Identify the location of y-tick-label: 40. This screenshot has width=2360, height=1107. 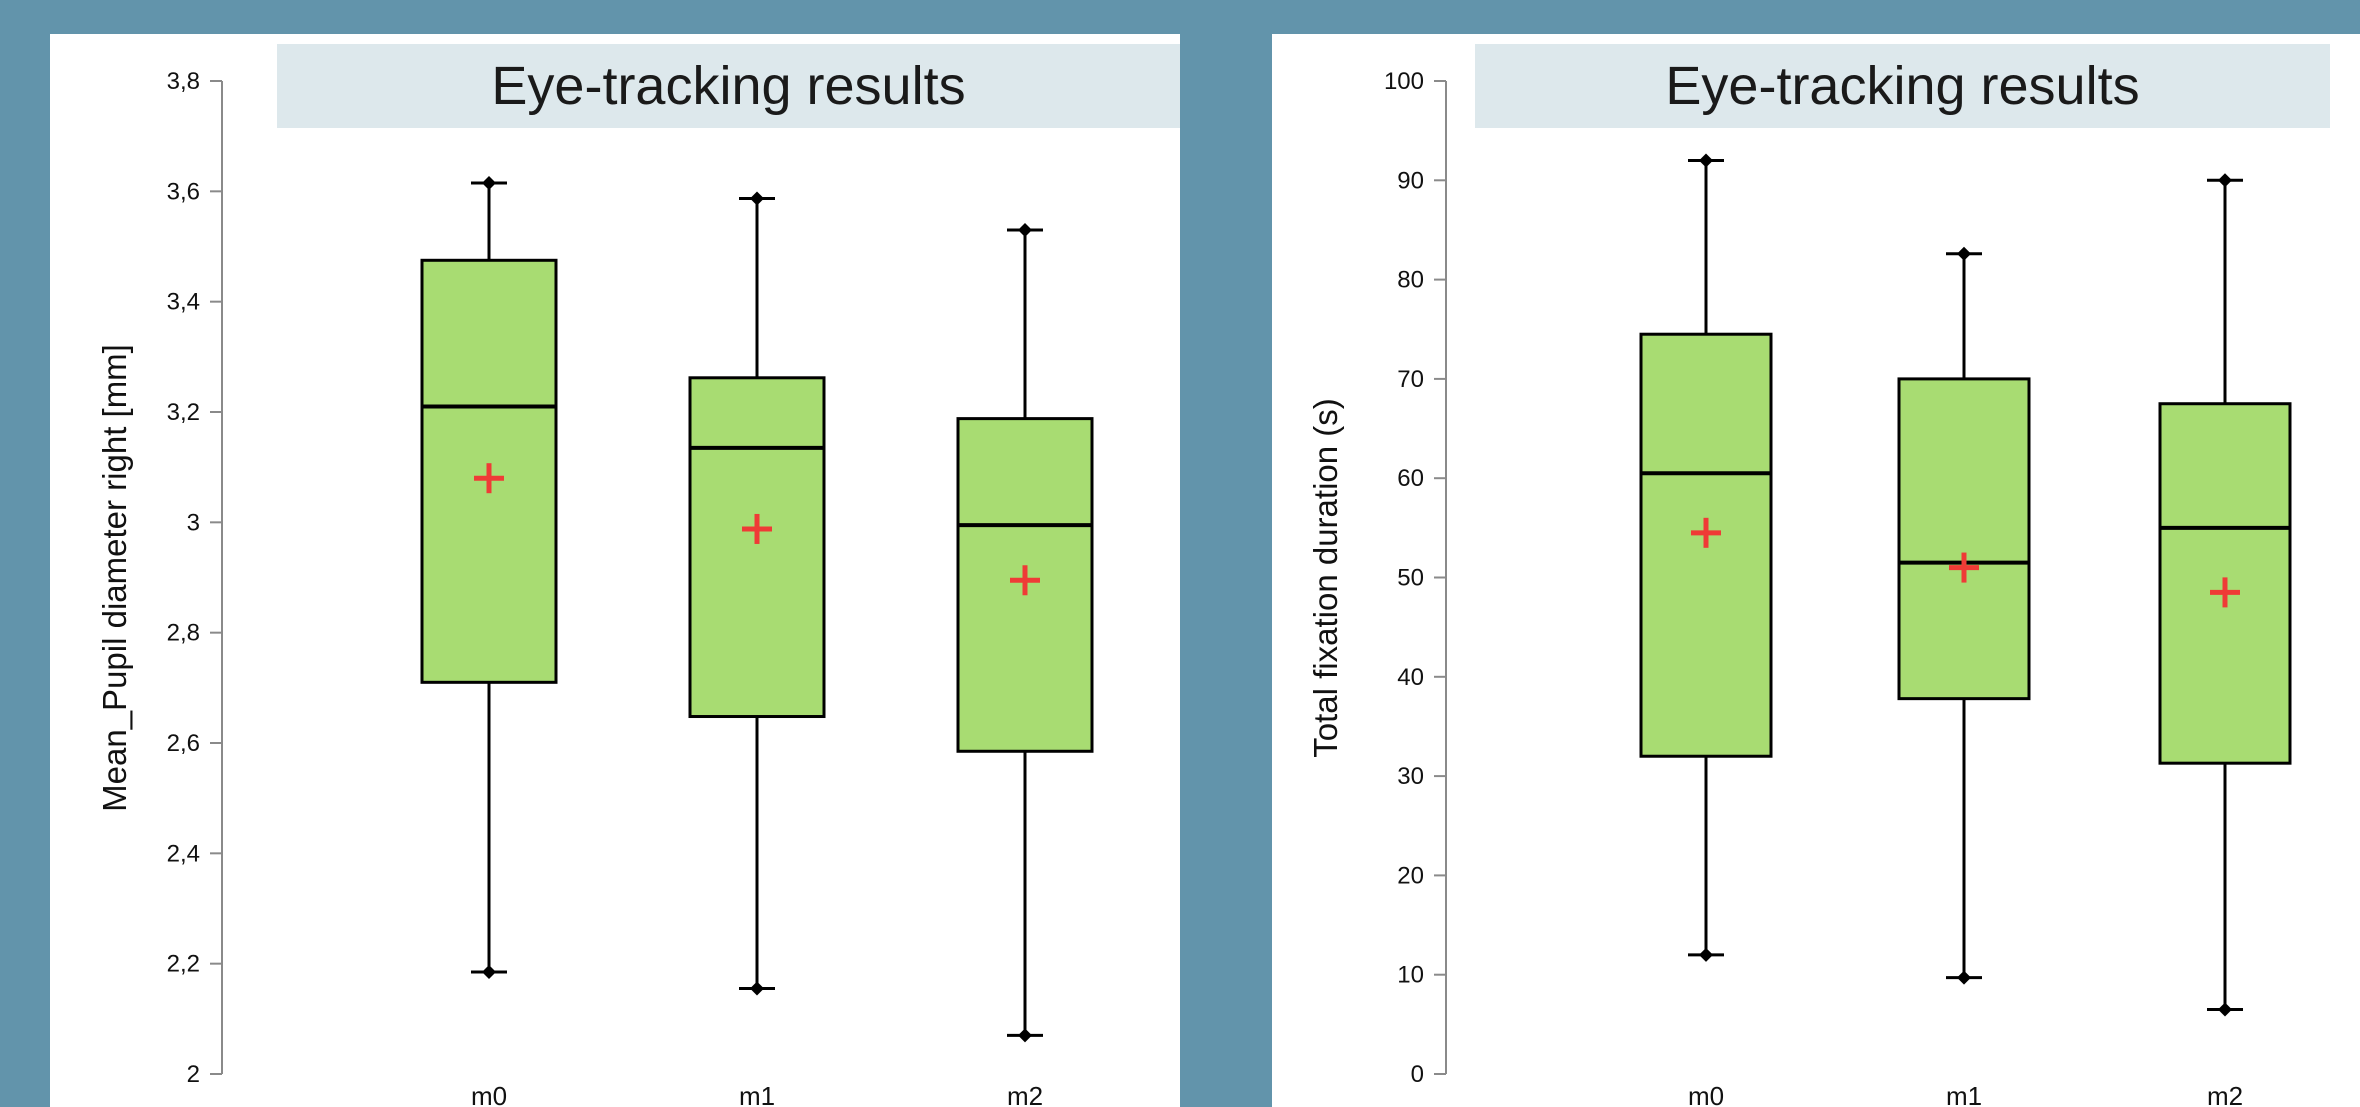
(1410, 677).